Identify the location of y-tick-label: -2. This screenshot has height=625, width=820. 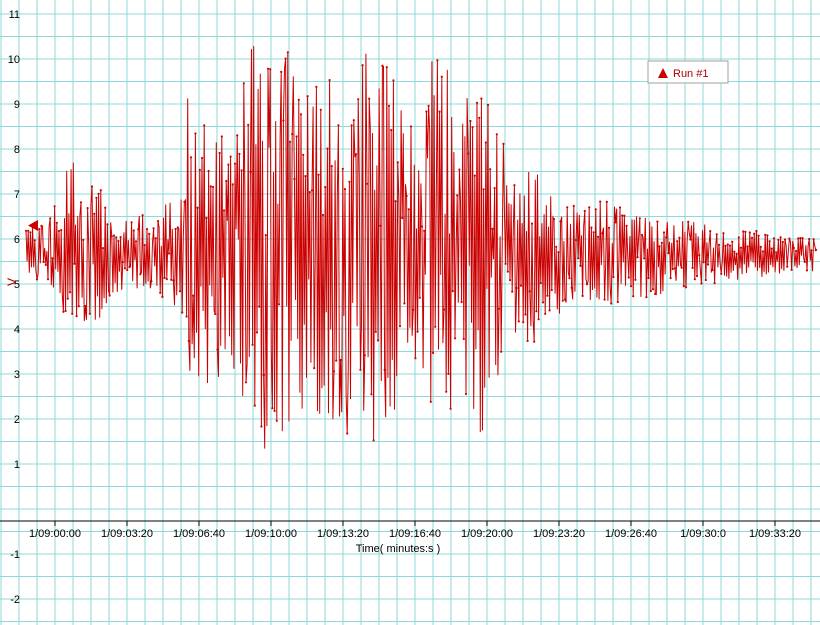
(15, 600).